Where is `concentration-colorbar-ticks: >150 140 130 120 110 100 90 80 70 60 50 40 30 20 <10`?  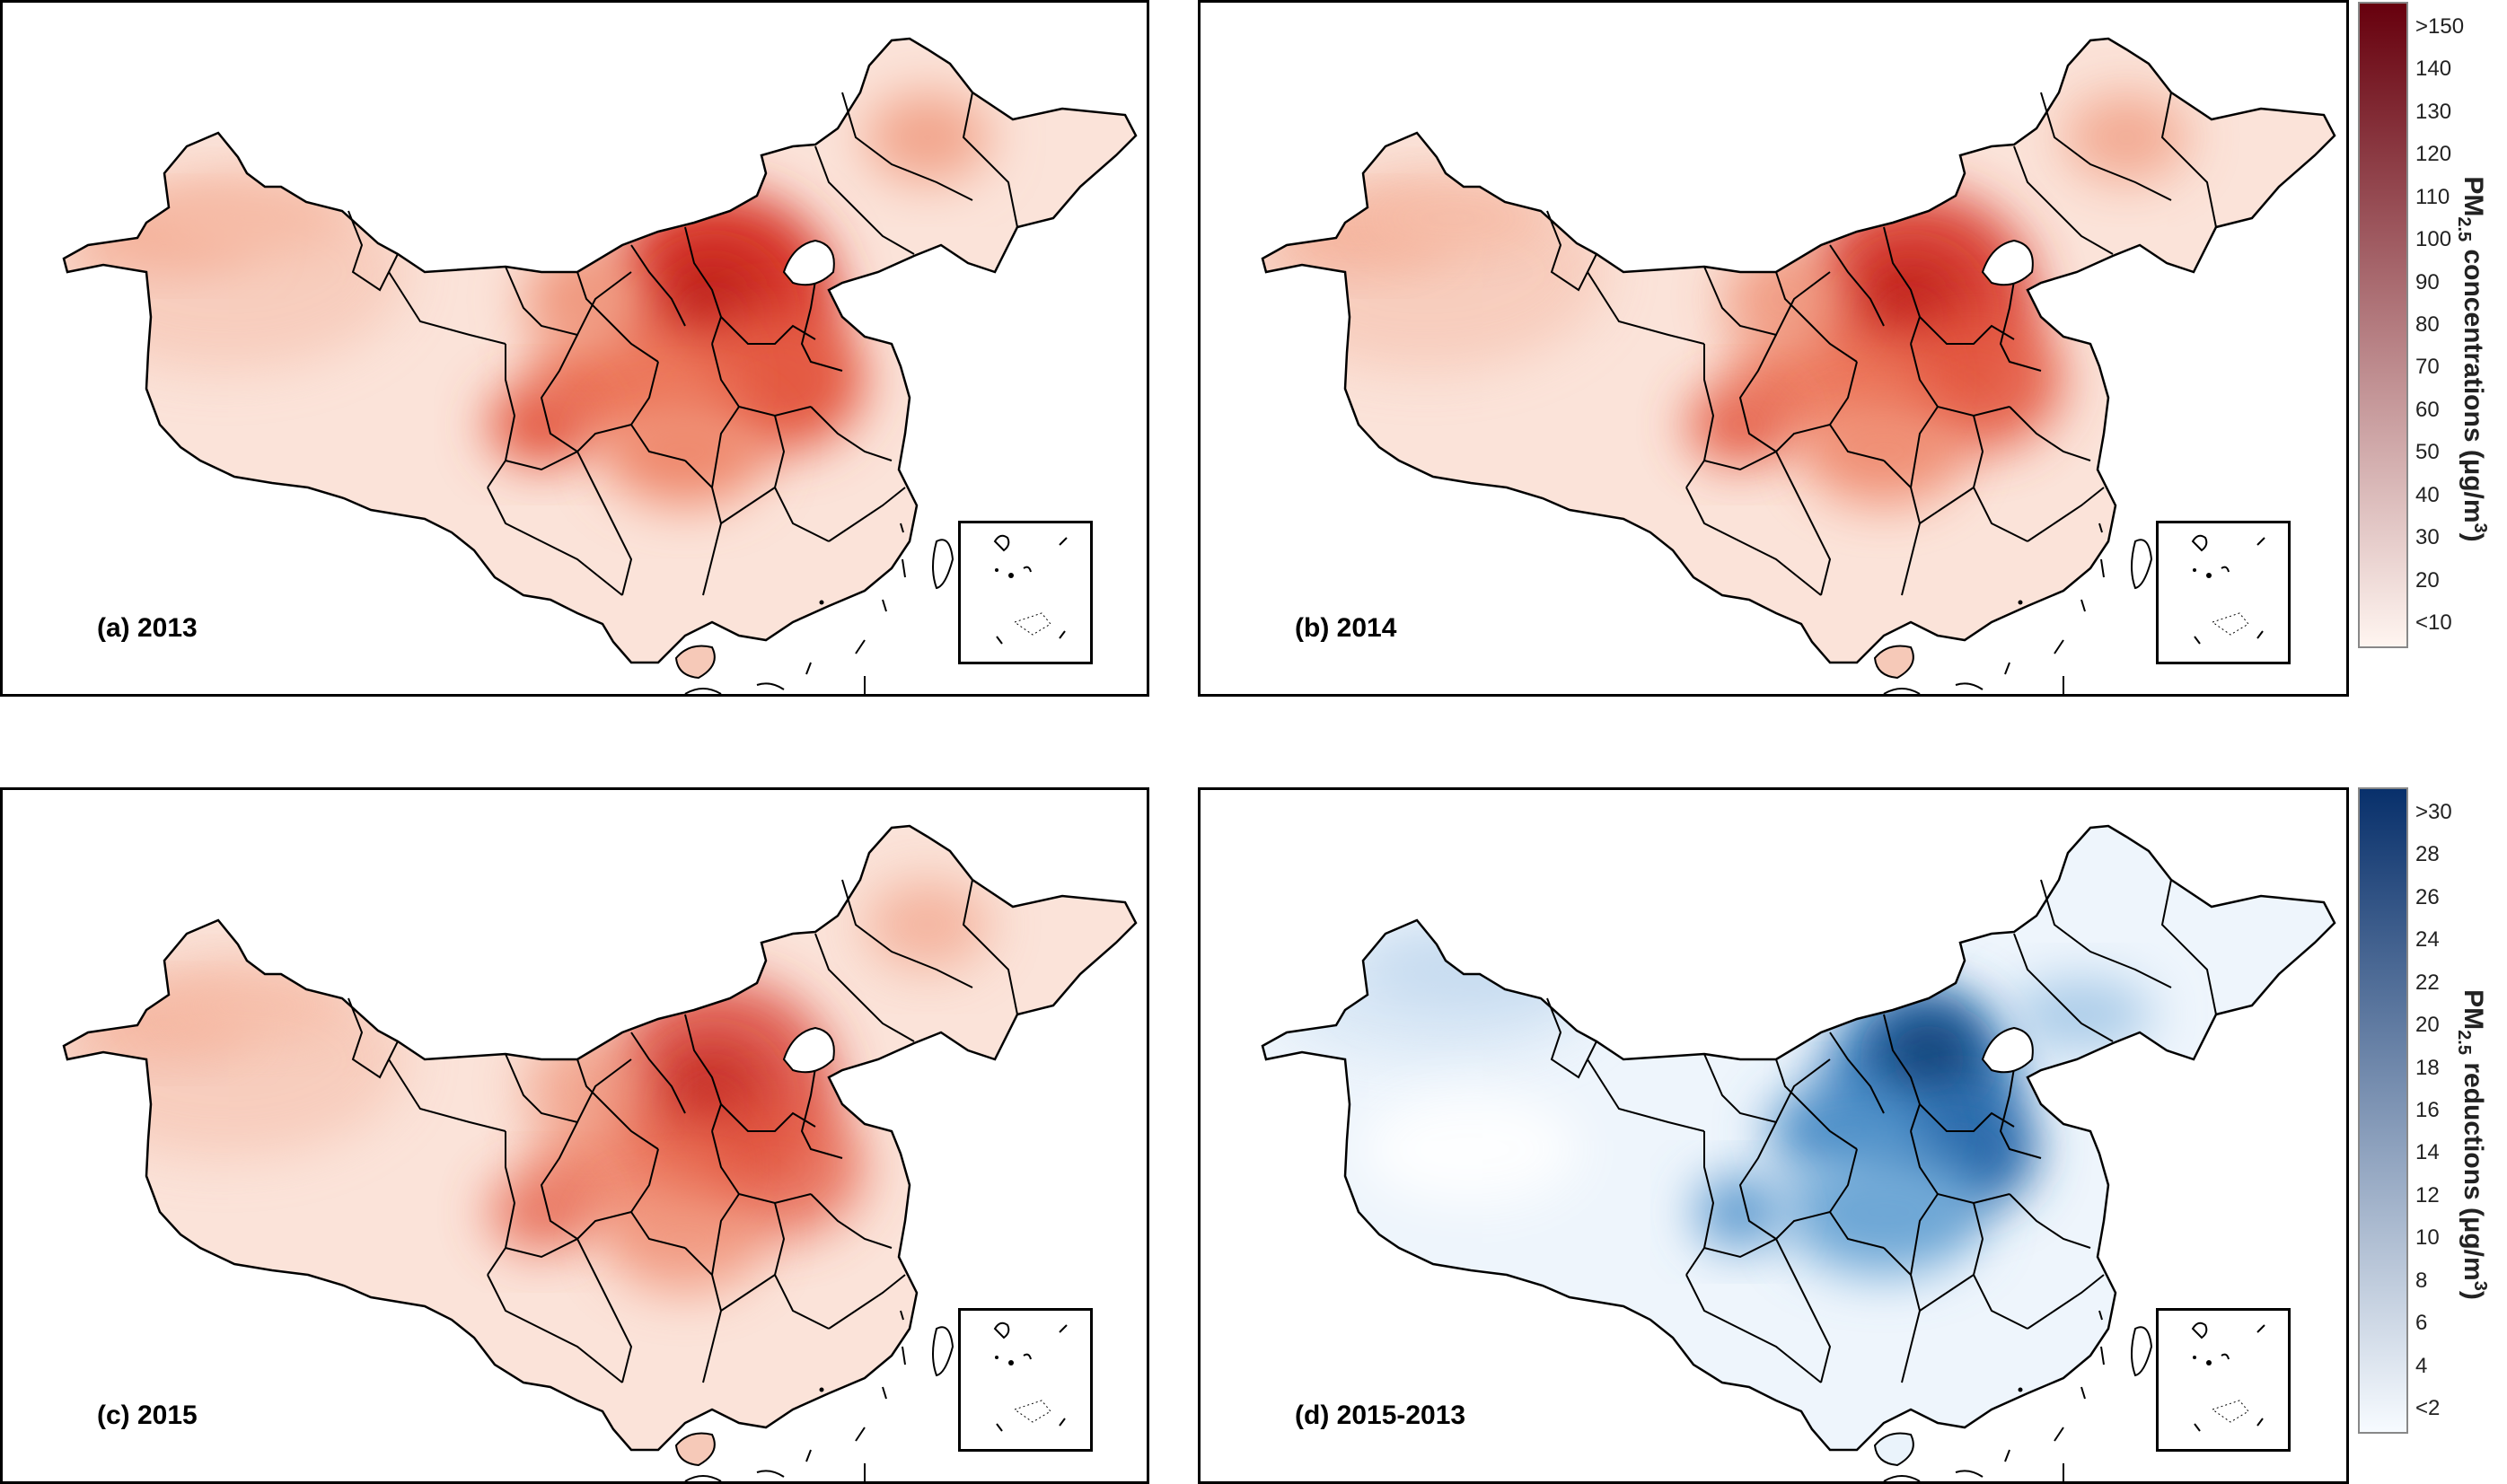 concentration-colorbar-ticks: >150 140 130 120 110 100 90 80 70 60 50 40 30 20 <10 is located at coordinates (2446, 325).